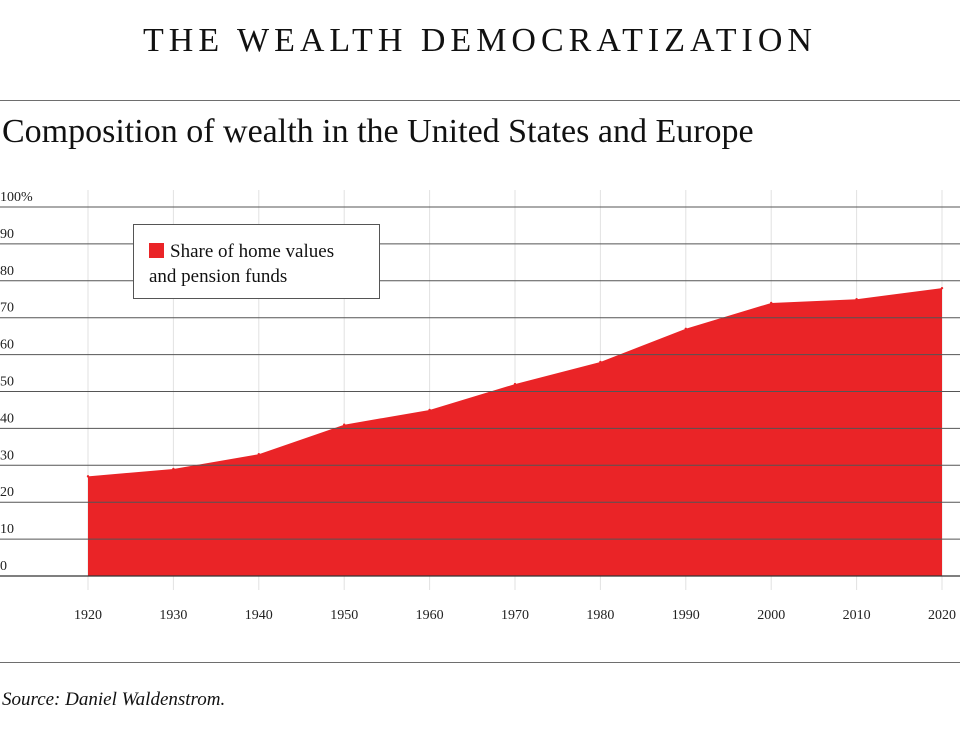 The image size is (960, 735). Describe the element at coordinates (686, 615) in the screenshot. I see `x-tick-label: 1990` at that location.